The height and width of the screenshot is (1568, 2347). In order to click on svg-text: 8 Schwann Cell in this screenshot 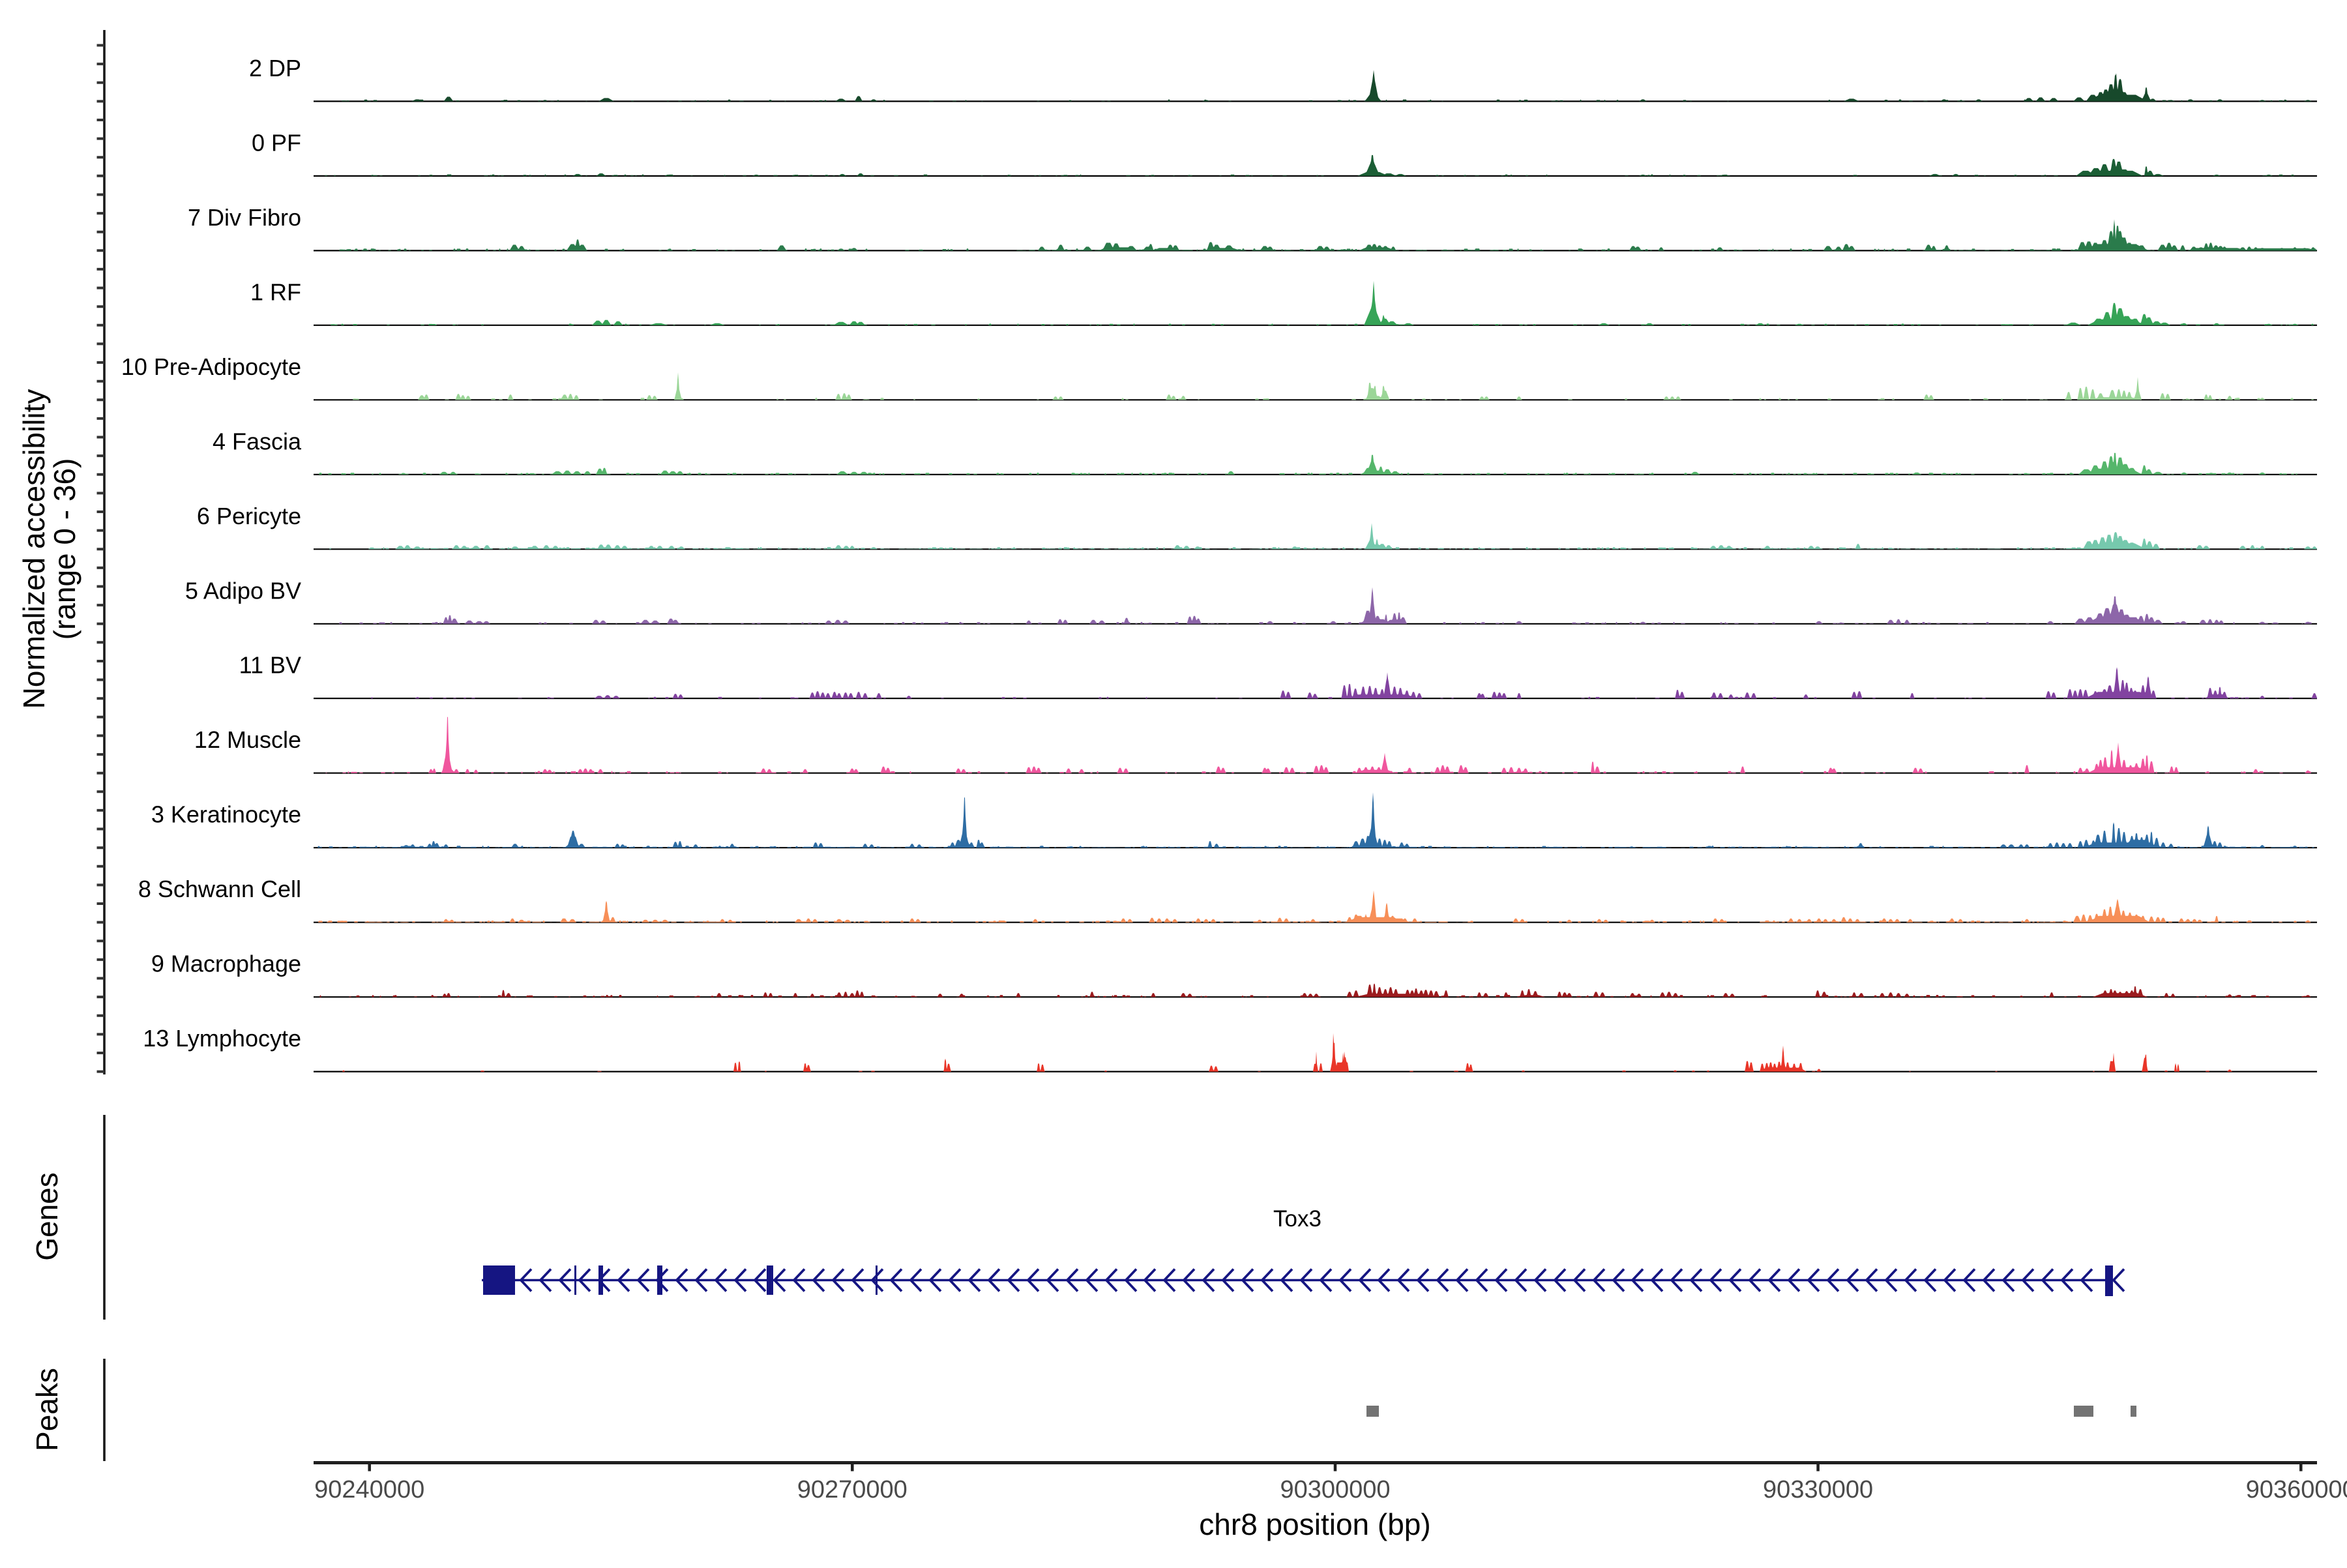, I will do `click(219, 889)`.